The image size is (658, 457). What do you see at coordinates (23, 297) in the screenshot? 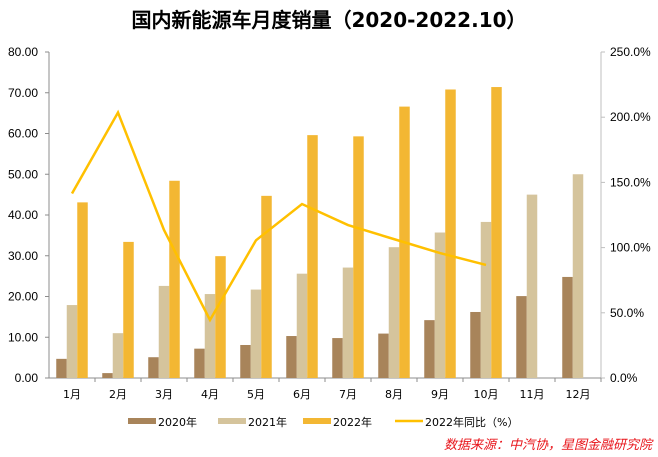
I see `left-axis-tick-label: 20.00` at bounding box center [23, 297].